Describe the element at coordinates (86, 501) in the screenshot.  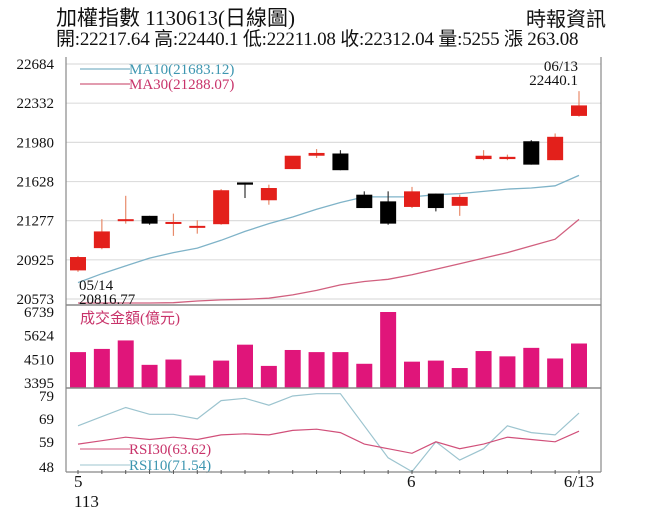
I see `x-label-year: 113` at that location.